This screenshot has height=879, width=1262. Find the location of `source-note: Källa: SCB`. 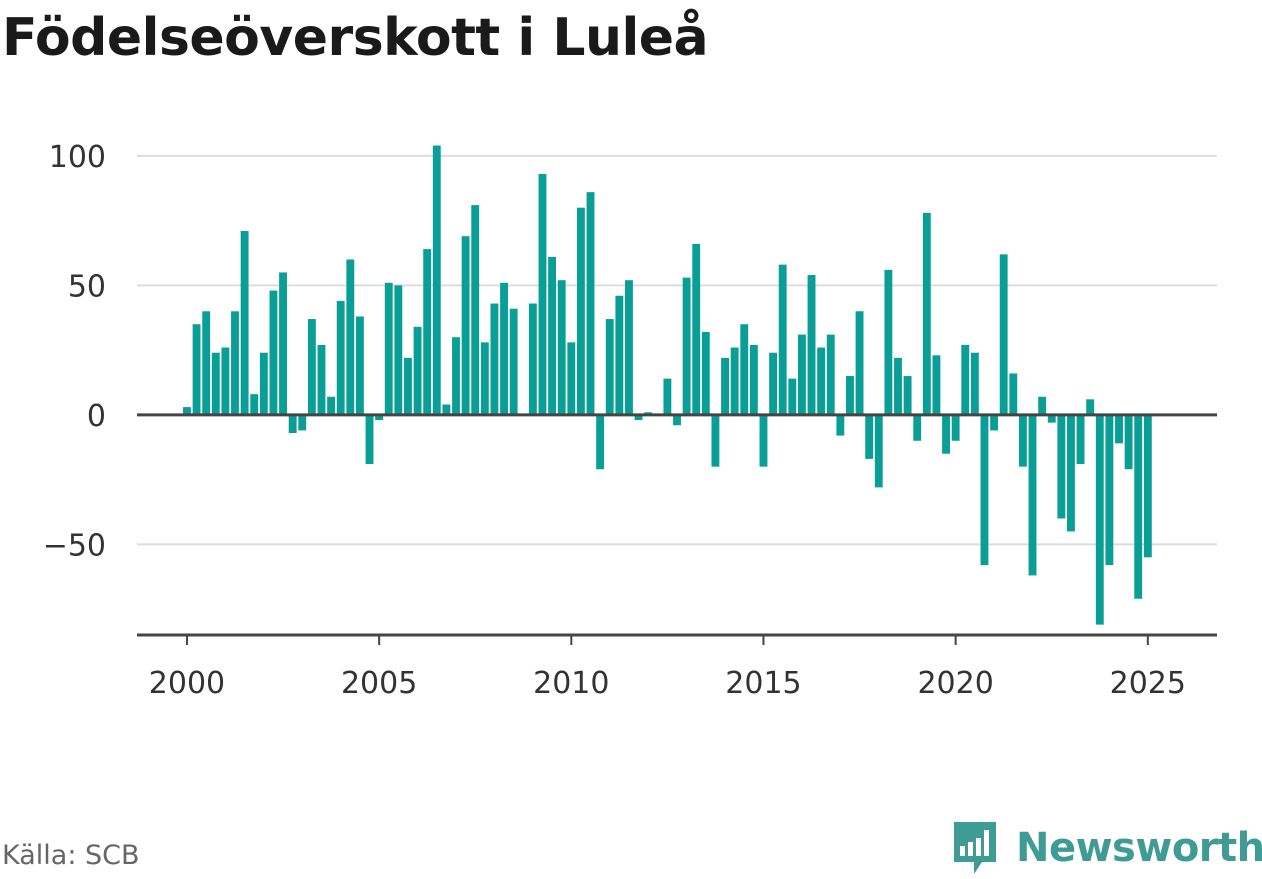

source-note: Källa: SCB is located at coordinates (71, 855).